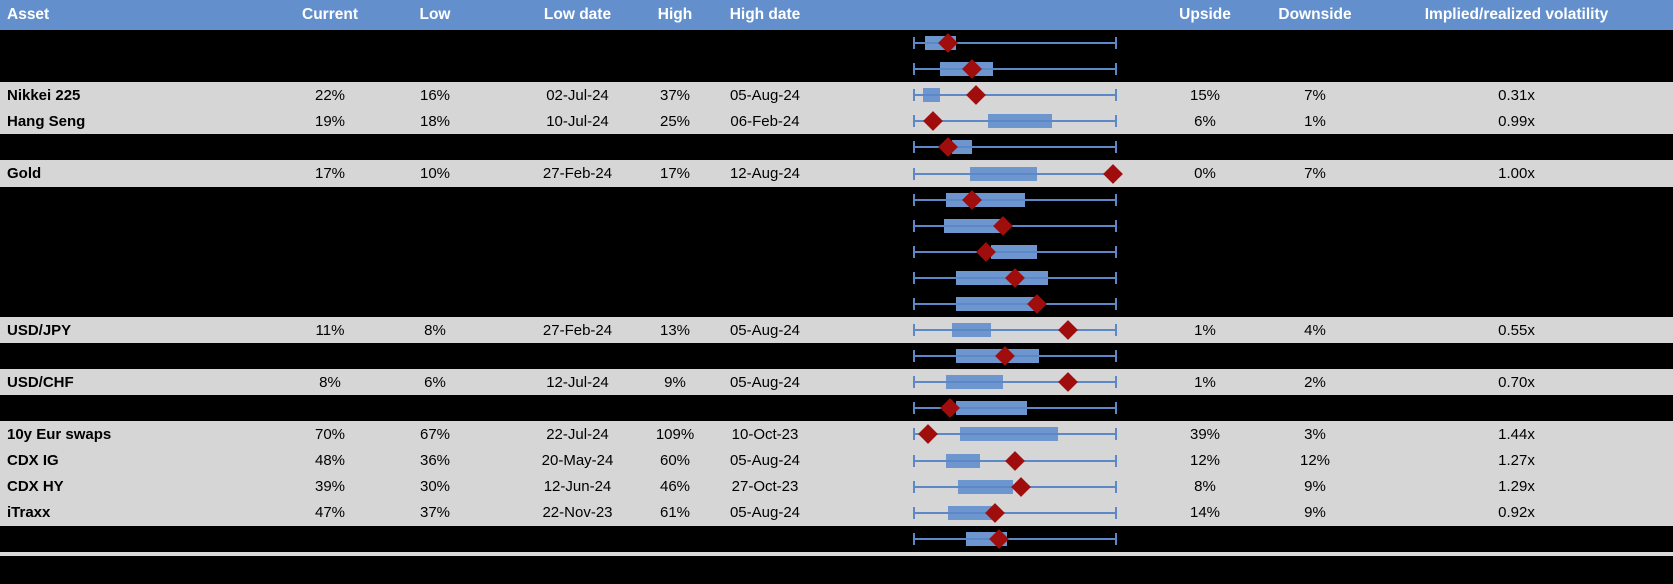 This screenshot has height=584, width=1673. Describe the element at coordinates (675, 434) in the screenshot. I see `high-cell: 109%` at that location.